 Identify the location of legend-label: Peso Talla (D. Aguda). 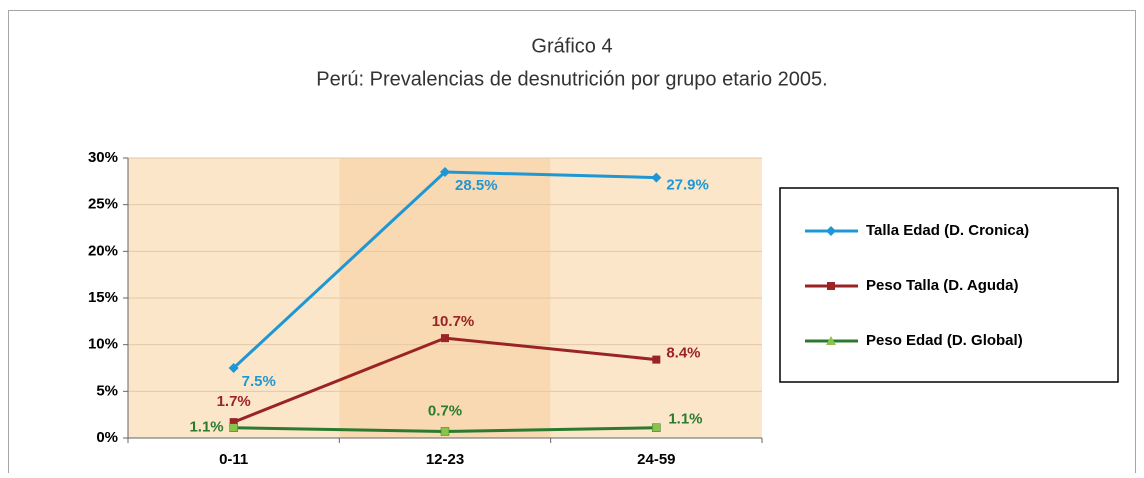
(942, 285).